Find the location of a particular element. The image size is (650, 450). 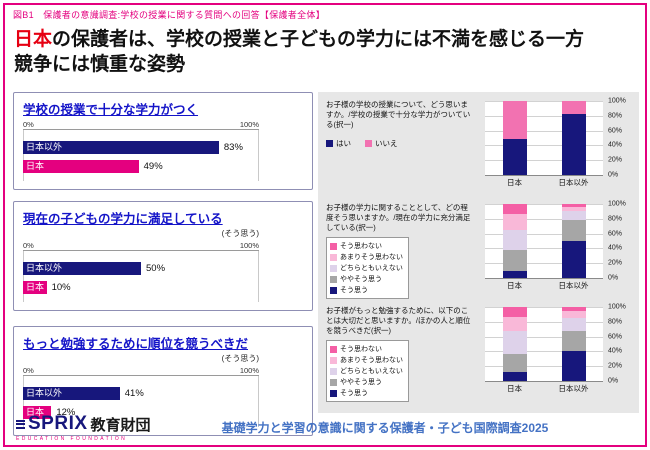

sprix-logo-text: SPRIX is located at coordinates (58, 423).